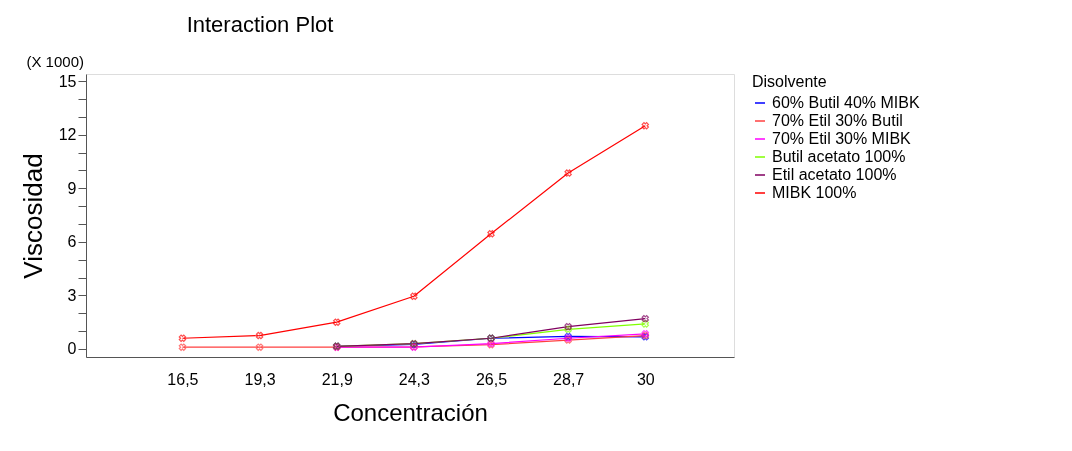 This screenshot has height=451, width=1072. What do you see at coordinates (491, 379) in the screenshot?
I see `x-tick-label: 26,5` at bounding box center [491, 379].